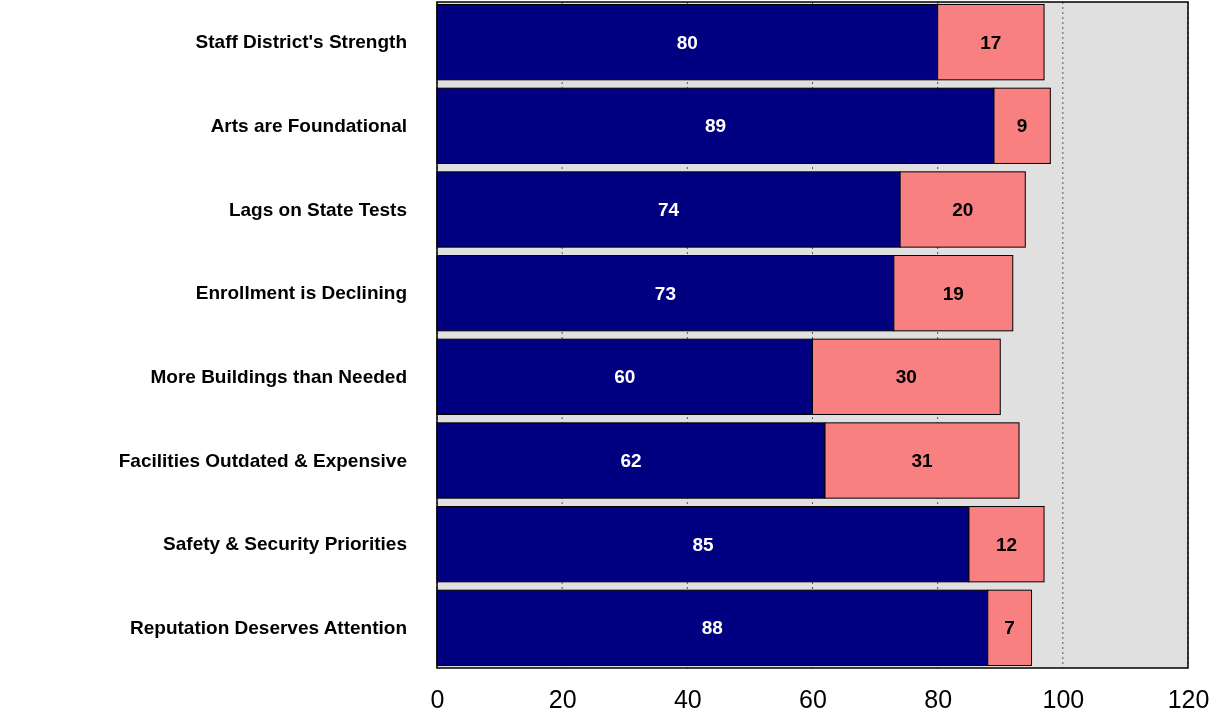 The image size is (1217, 723). Describe the element at coordinates (963, 210) in the screenshot. I see `data-label: 20` at that location.